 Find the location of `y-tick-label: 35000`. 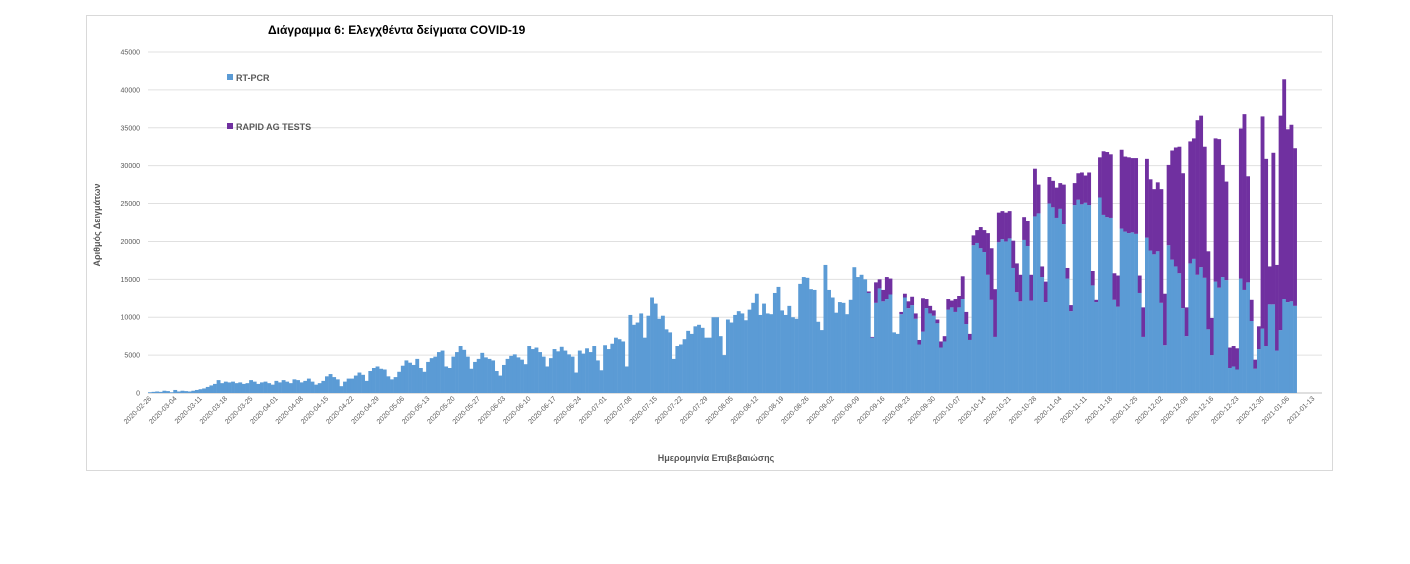

y-tick-label: 35000 is located at coordinates (131, 128).